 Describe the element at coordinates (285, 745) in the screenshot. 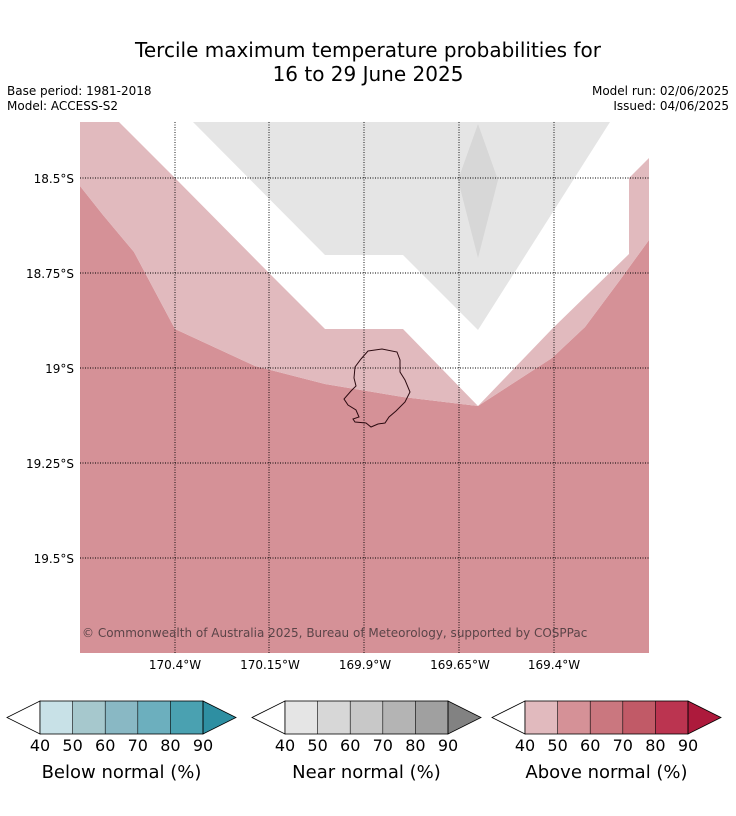

I see `near-normal-tick-40: 40` at that location.